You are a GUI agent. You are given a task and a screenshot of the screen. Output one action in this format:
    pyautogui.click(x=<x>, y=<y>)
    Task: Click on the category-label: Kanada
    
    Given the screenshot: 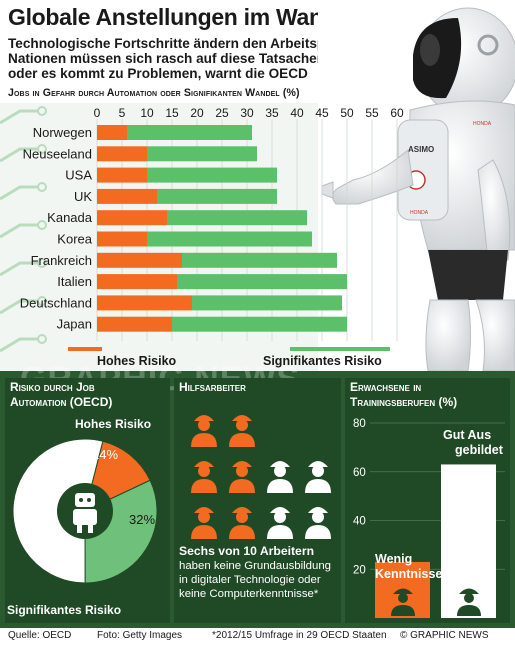 What is the action you would take?
    pyautogui.click(x=70, y=217)
    